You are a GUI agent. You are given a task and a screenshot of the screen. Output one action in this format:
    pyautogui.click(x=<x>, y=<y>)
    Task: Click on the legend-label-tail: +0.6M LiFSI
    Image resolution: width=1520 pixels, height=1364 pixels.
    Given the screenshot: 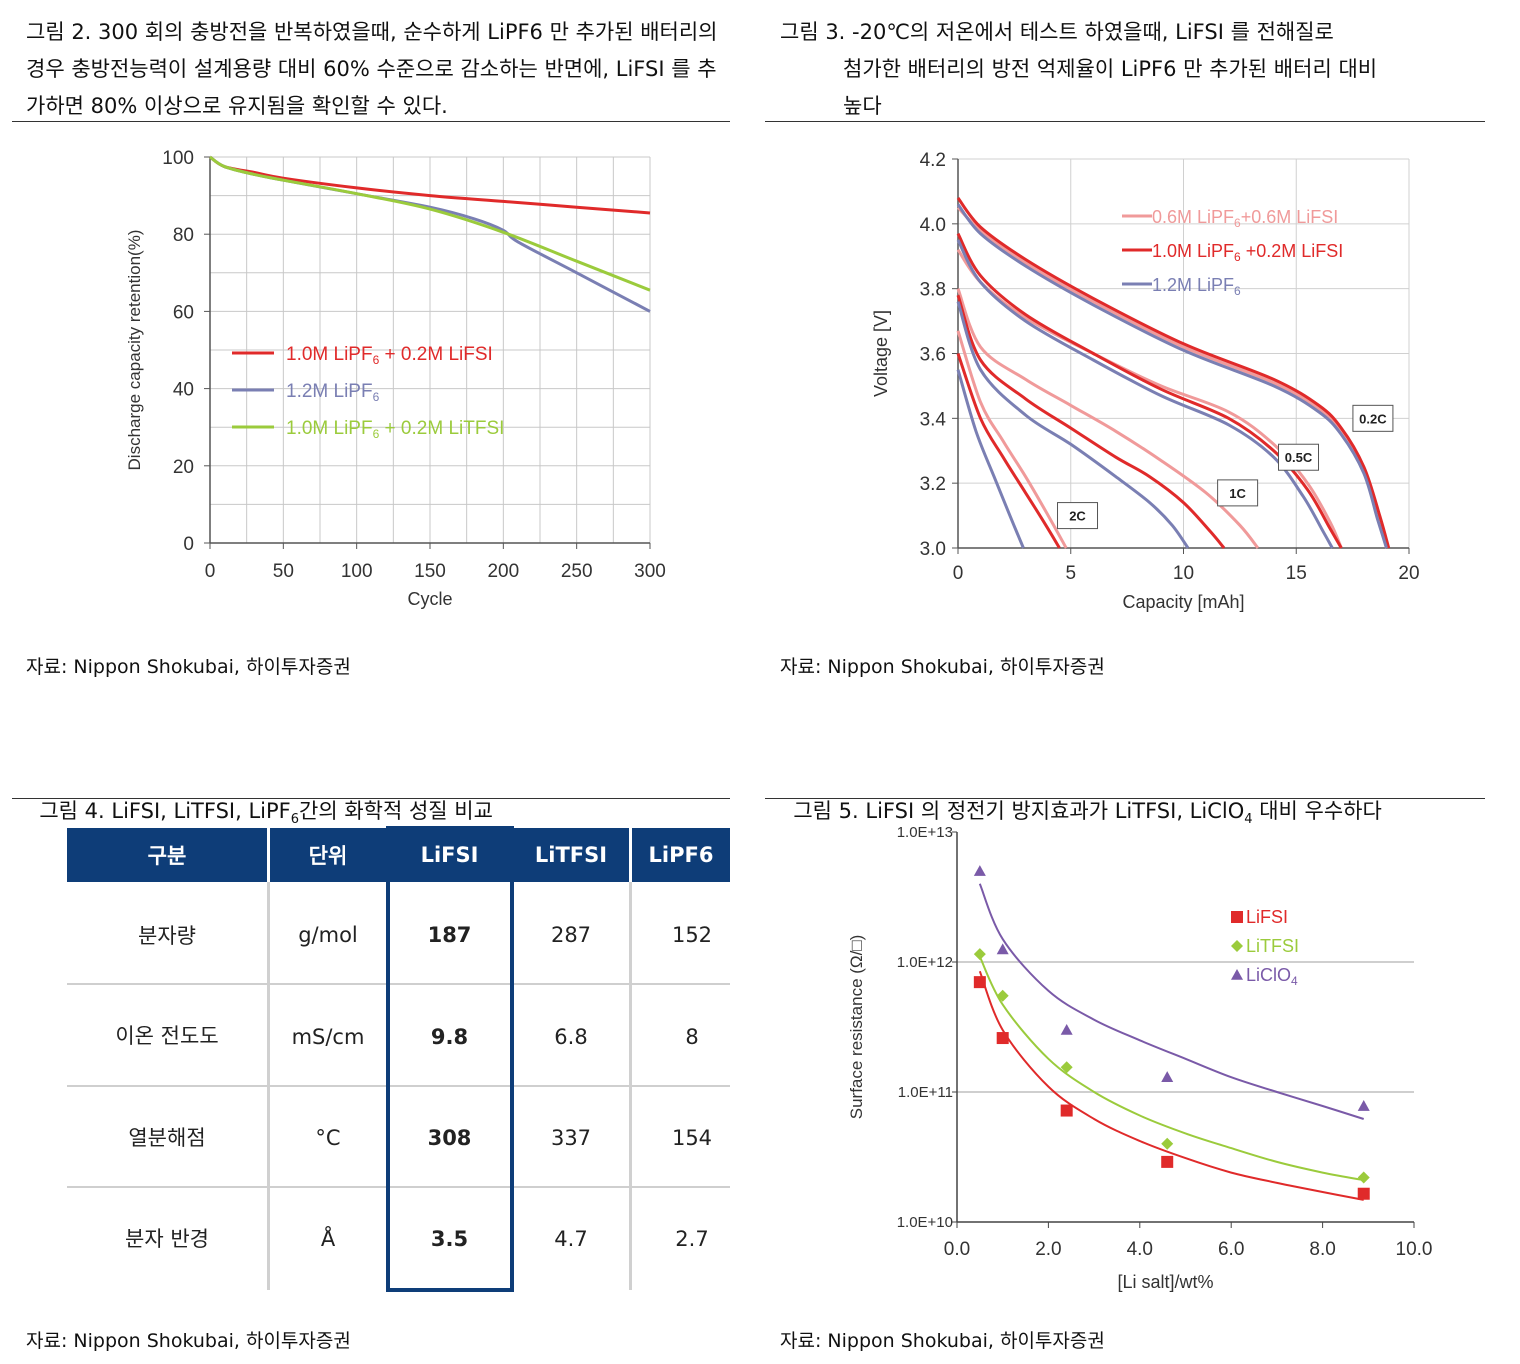 What is the action you would take?
    pyautogui.click(x=1290, y=217)
    